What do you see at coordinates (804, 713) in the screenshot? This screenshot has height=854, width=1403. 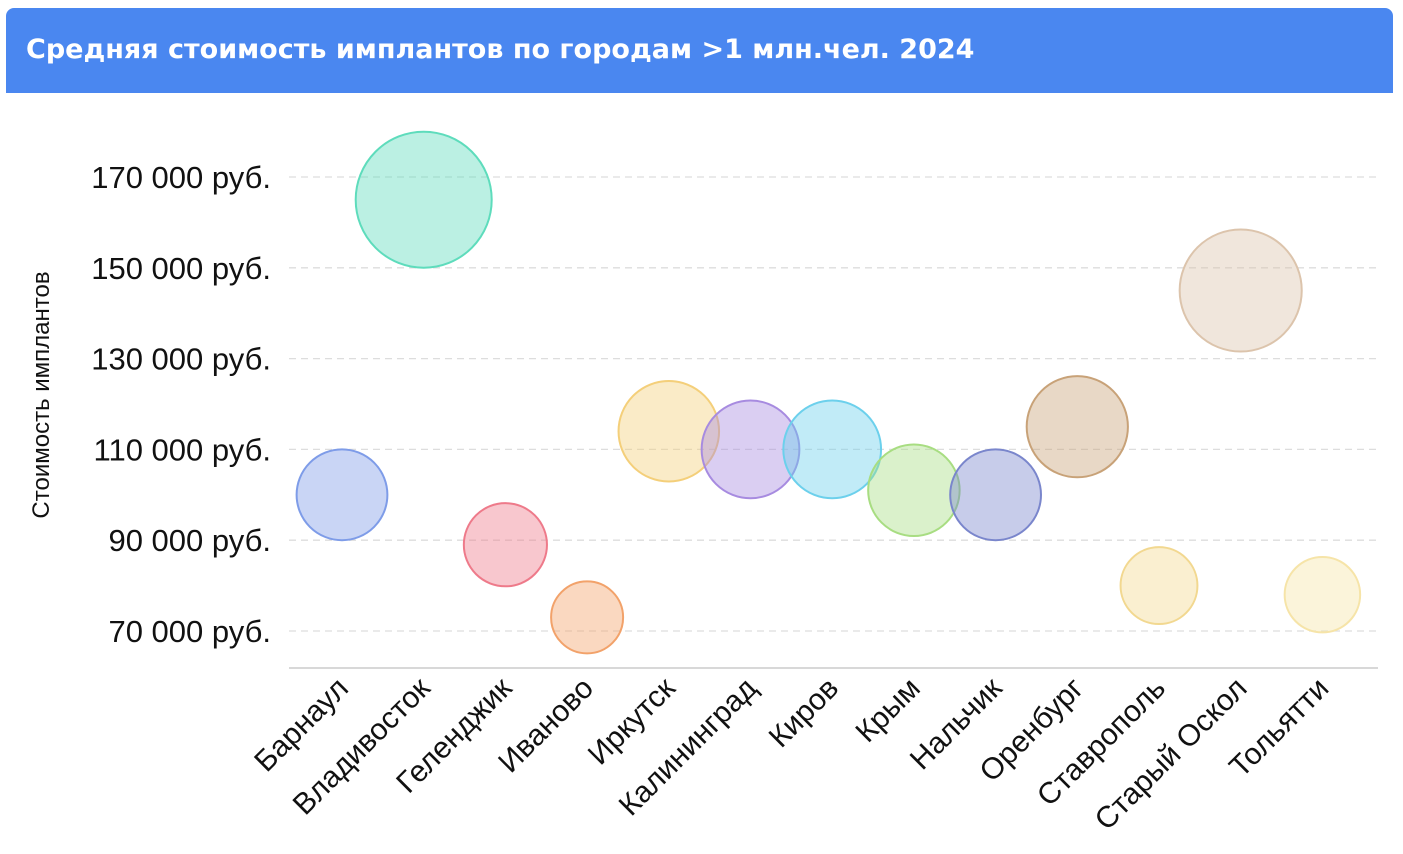 I see `x-category-label: Киров` at bounding box center [804, 713].